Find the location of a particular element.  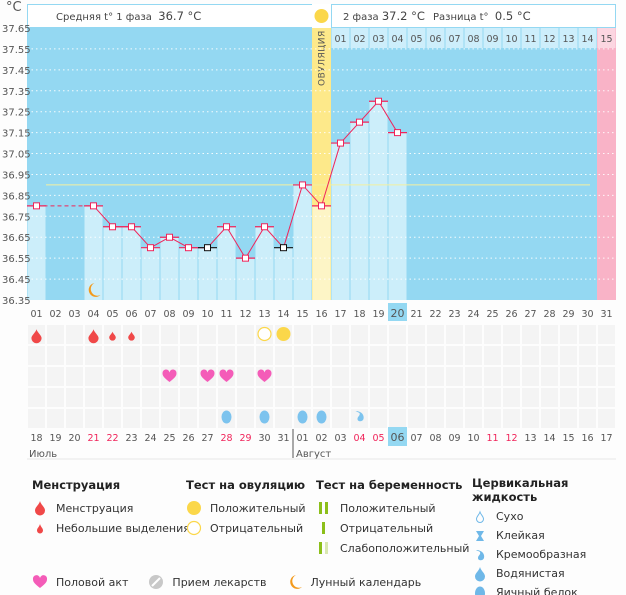

y-tick-label: 37.45 is located at coordinates (16, 71).